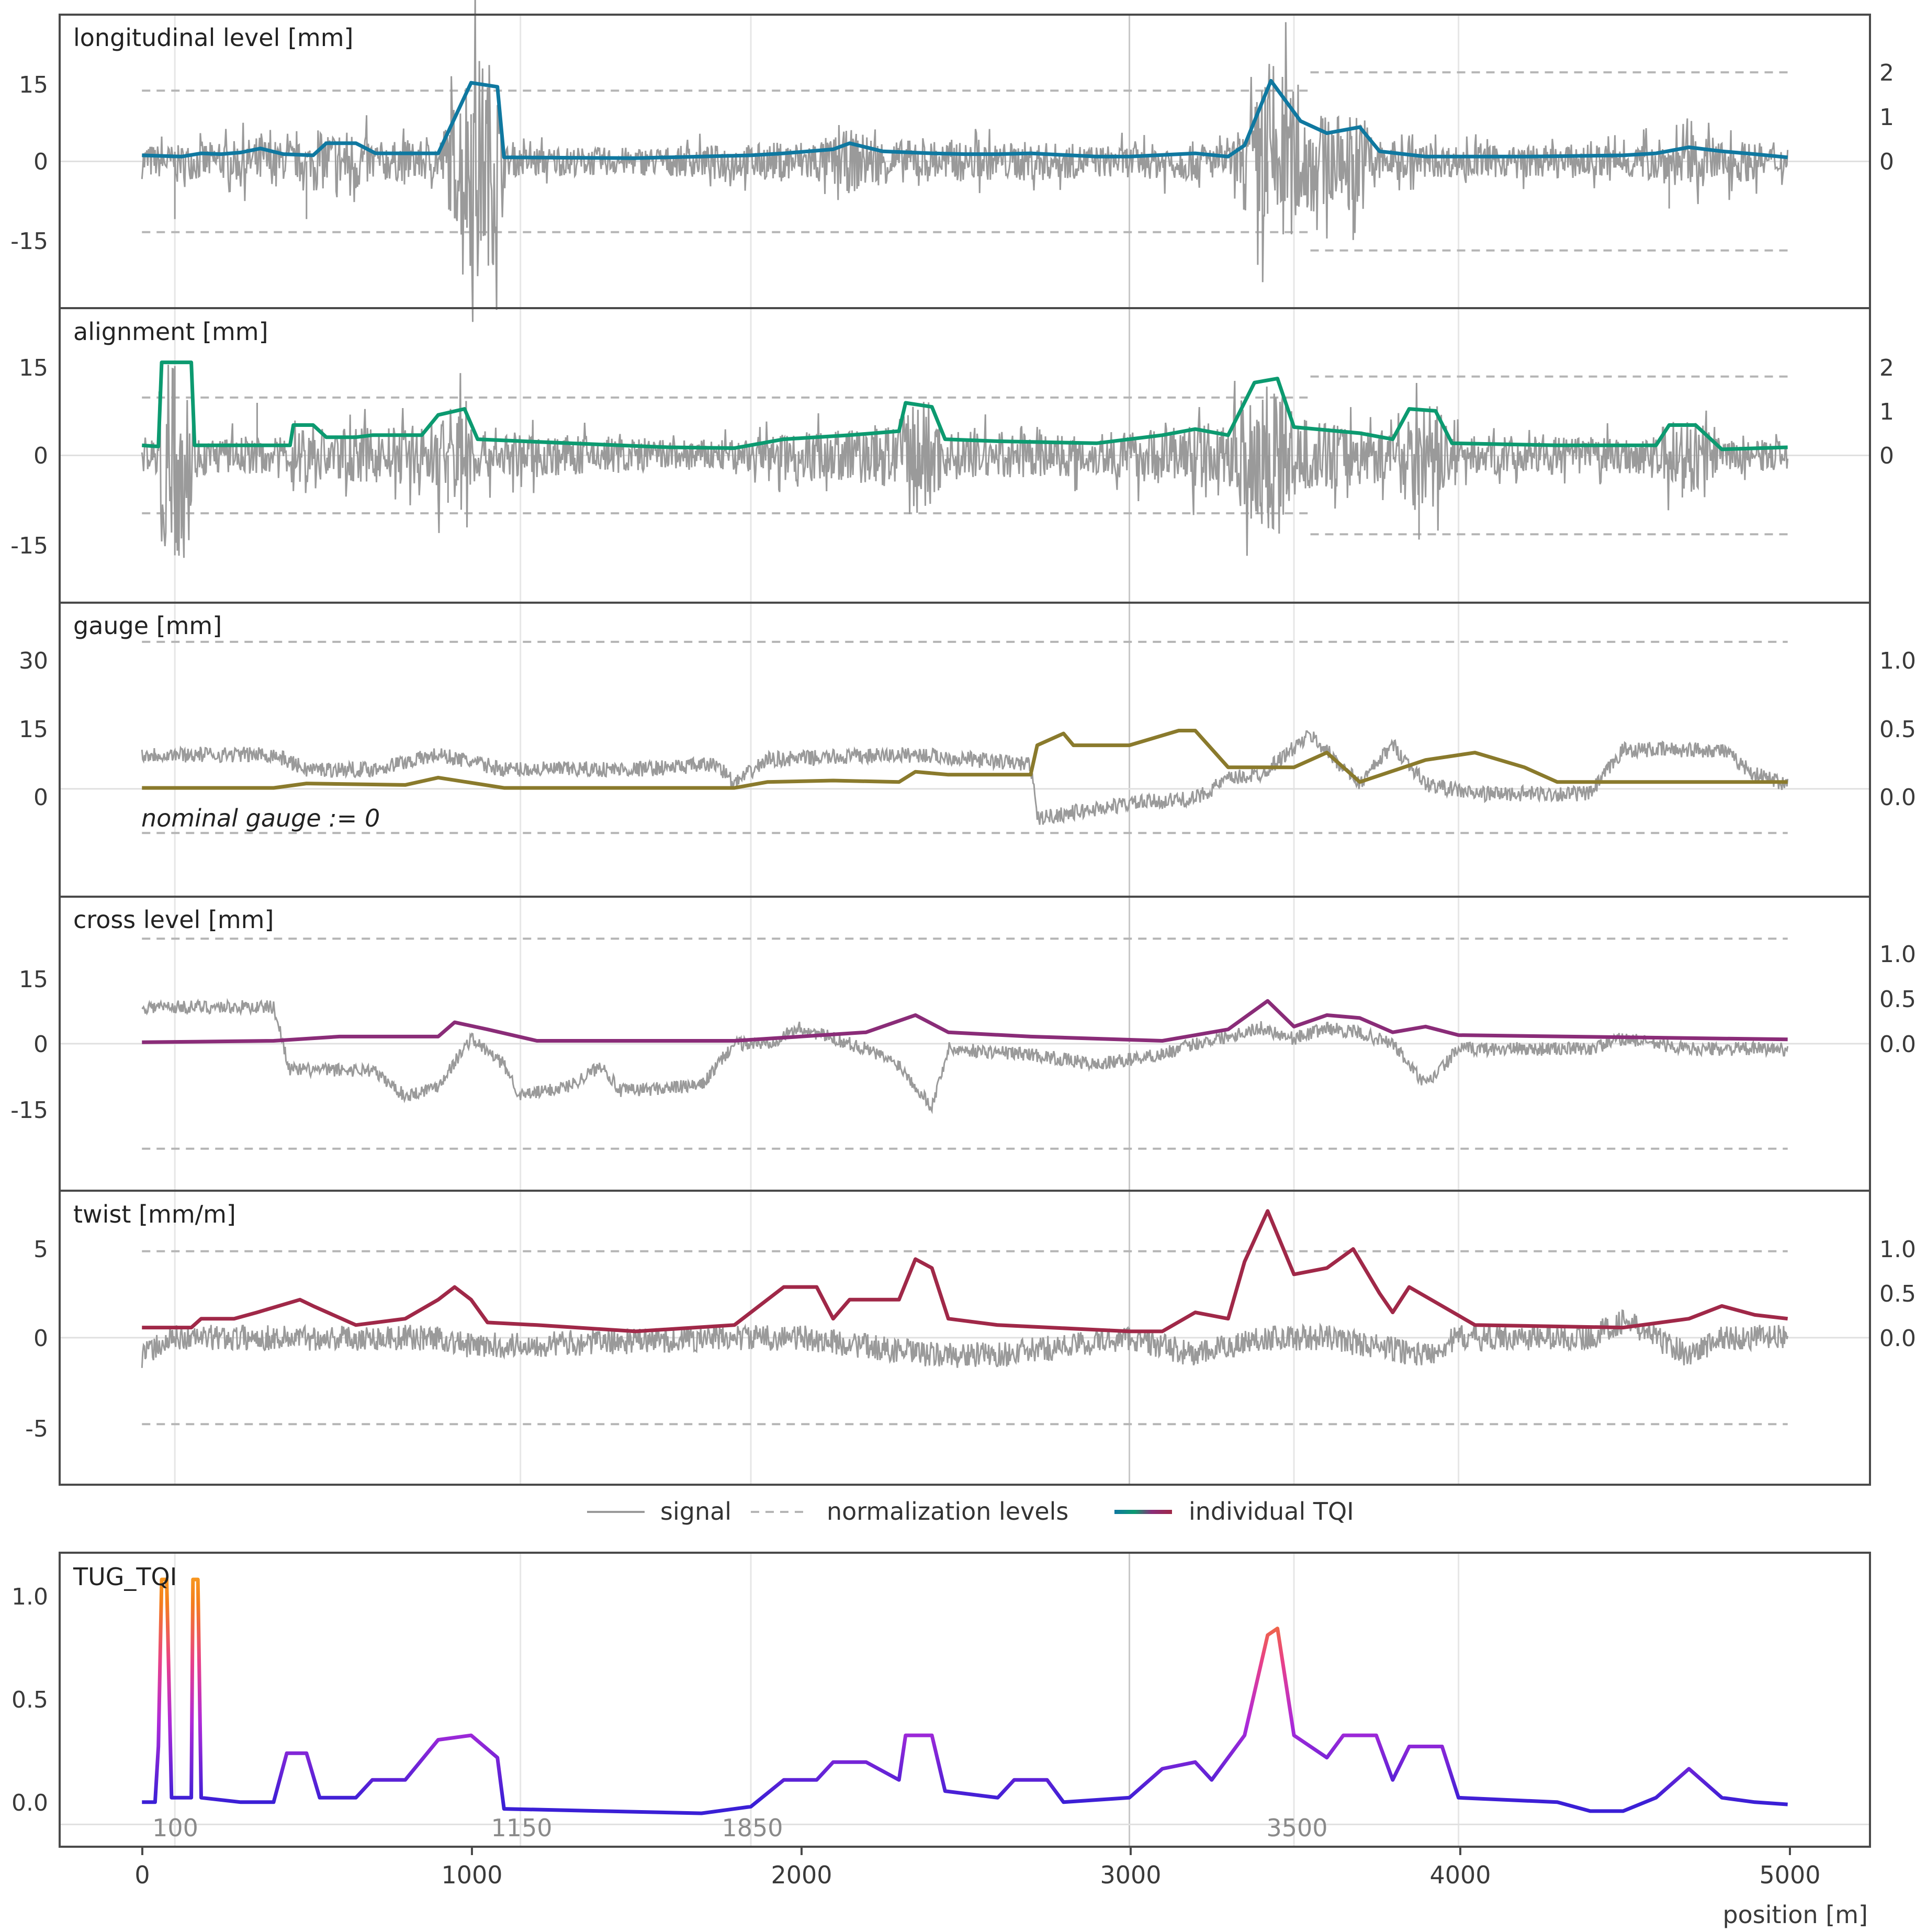  I want to click on panel-title: cross level [mm], so click(173, 920).